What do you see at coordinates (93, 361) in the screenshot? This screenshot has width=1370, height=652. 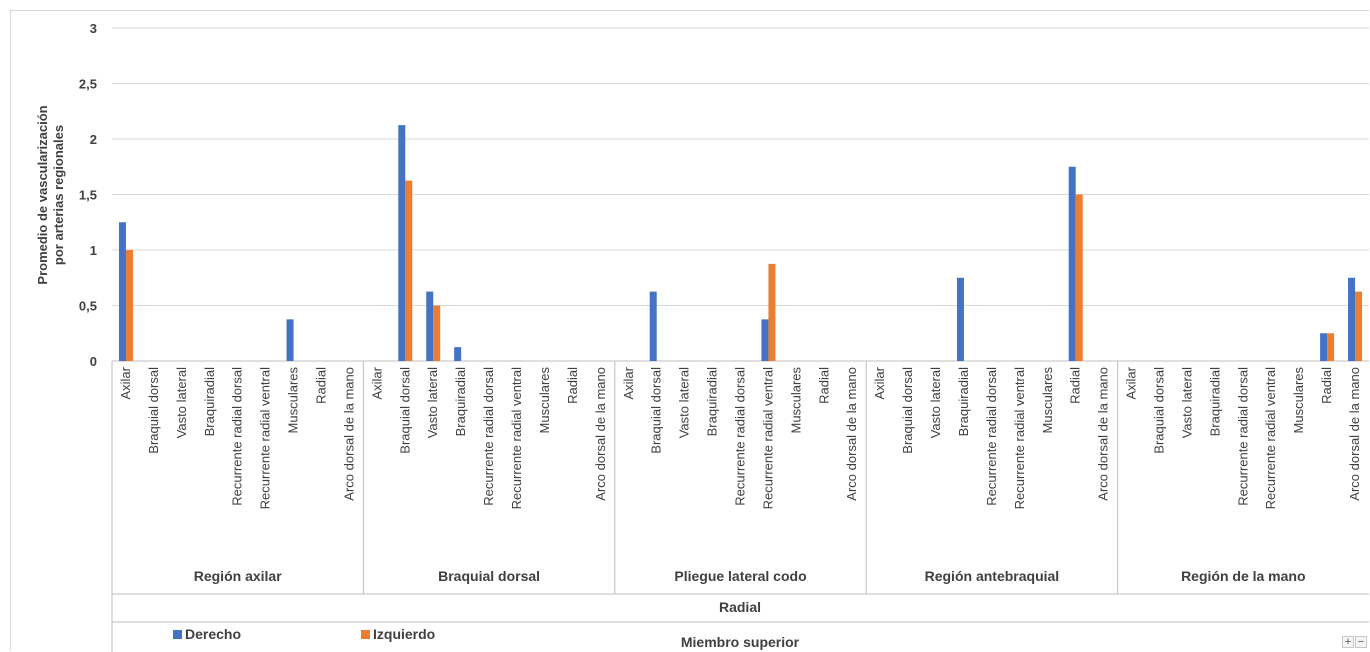 I see `y-tick-label: 0` at bounding box center [93, 361].